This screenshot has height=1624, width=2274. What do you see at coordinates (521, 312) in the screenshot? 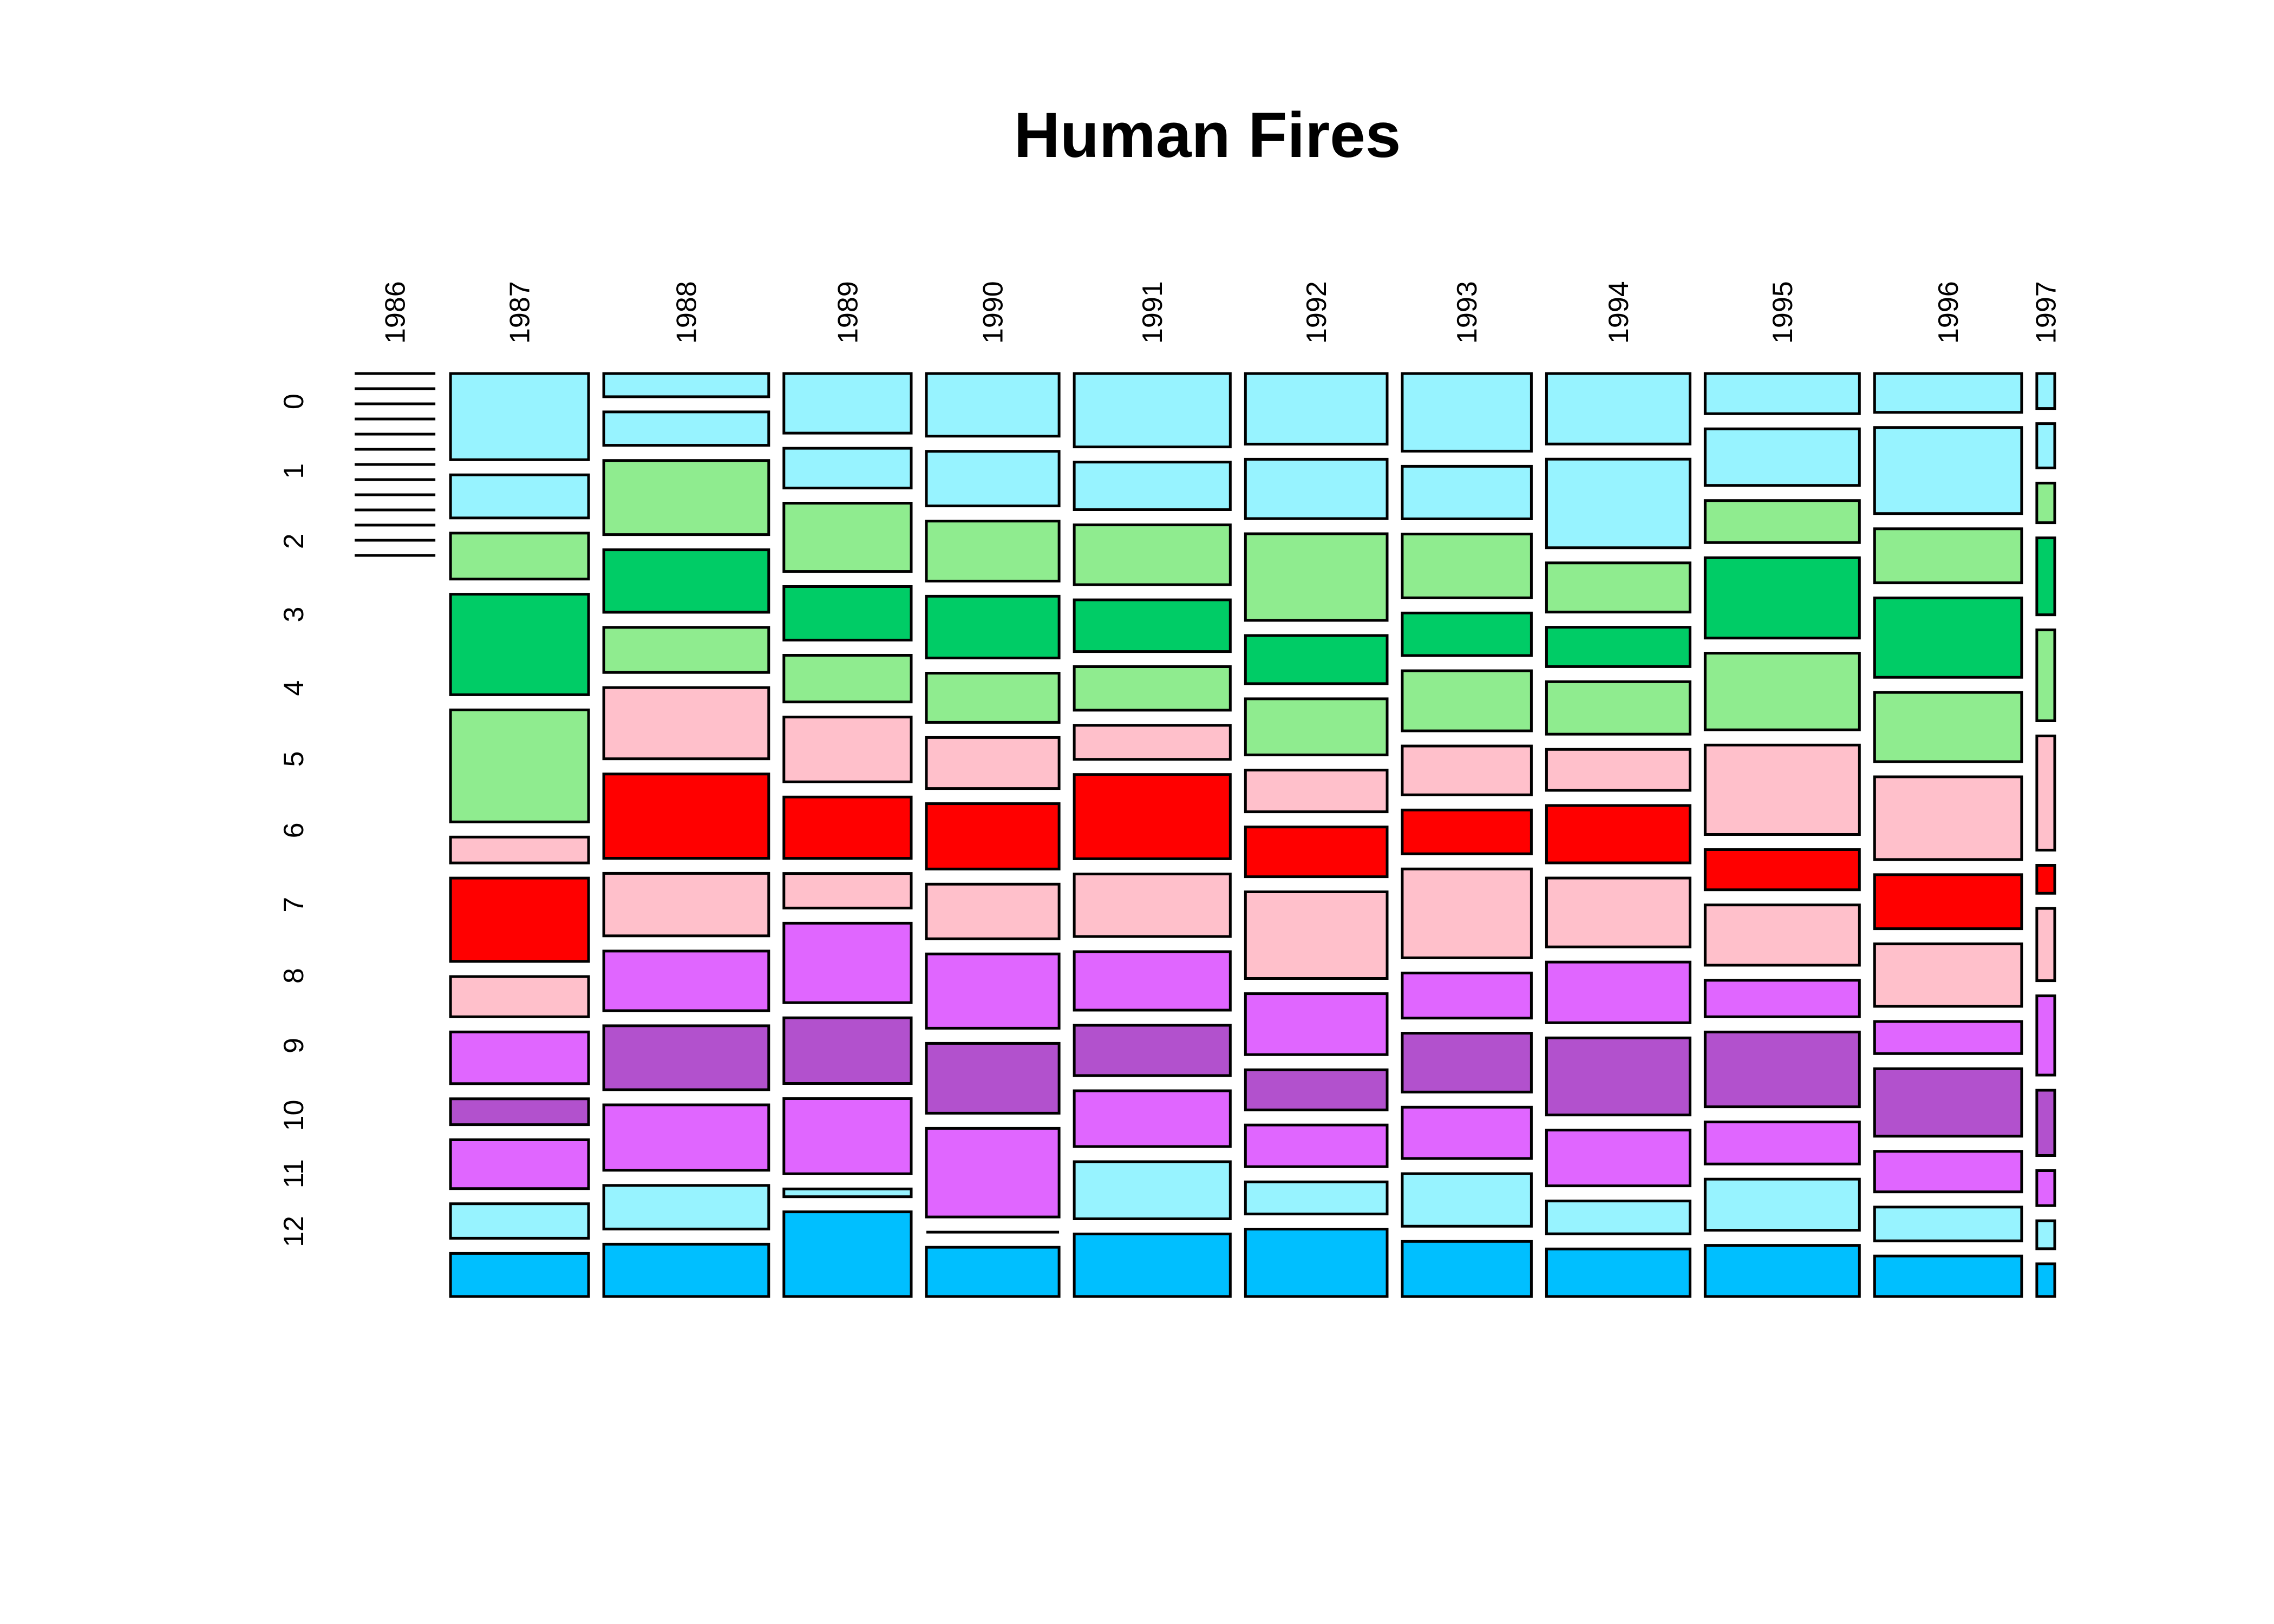
I see `column-label-1987: 1987` at bounding box center [521, 312].